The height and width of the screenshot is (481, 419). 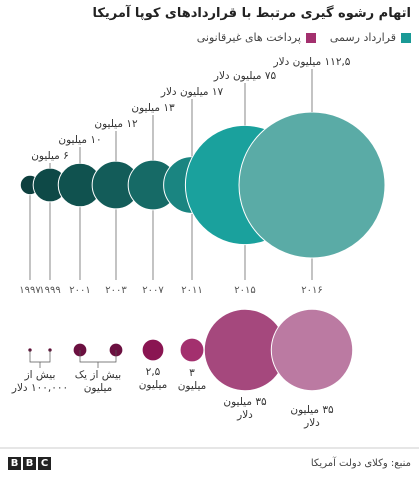 I want to click on logo: BBCBBC, so click(x=30, y=463).